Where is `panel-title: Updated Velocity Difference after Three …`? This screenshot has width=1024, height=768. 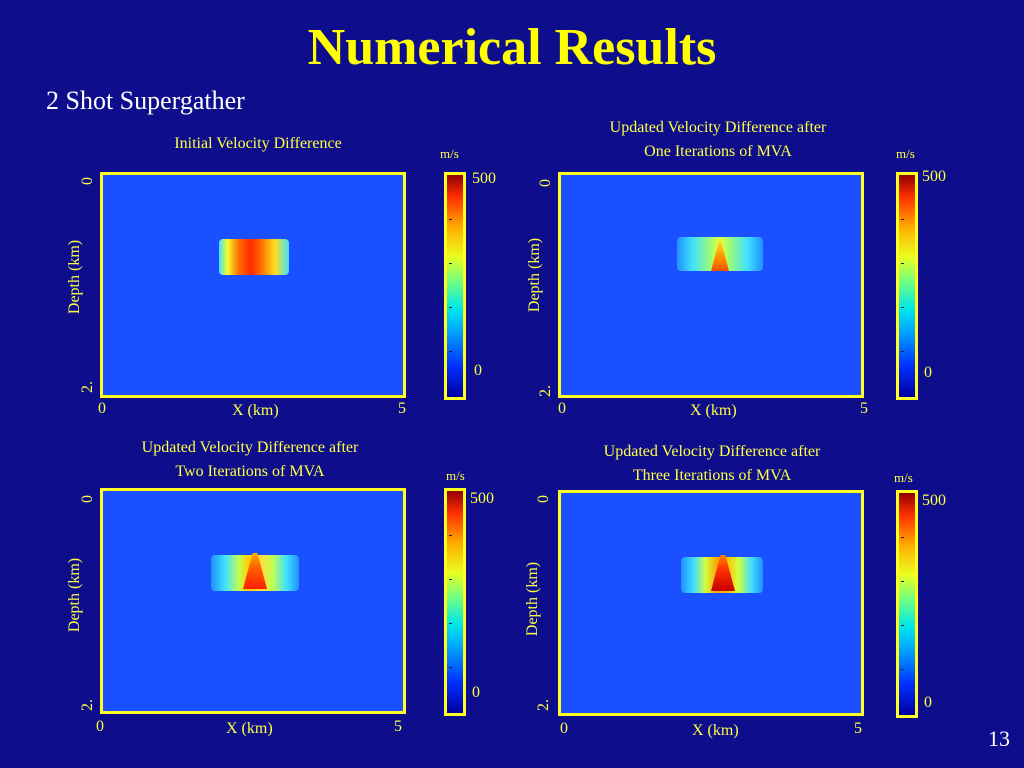 panel-title: Updated Velocity Difference after Three … is located at coordinates (712, 463).